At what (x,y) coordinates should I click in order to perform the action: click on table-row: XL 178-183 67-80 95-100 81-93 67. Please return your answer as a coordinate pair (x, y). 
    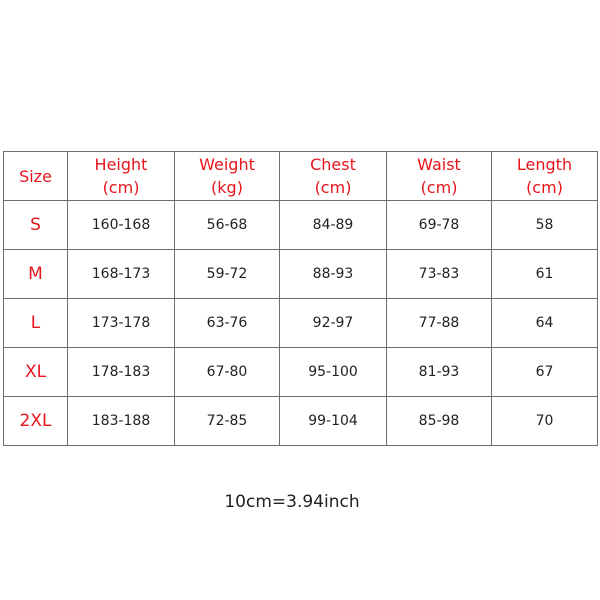
    Looking at the image, I should click on (300, 372).